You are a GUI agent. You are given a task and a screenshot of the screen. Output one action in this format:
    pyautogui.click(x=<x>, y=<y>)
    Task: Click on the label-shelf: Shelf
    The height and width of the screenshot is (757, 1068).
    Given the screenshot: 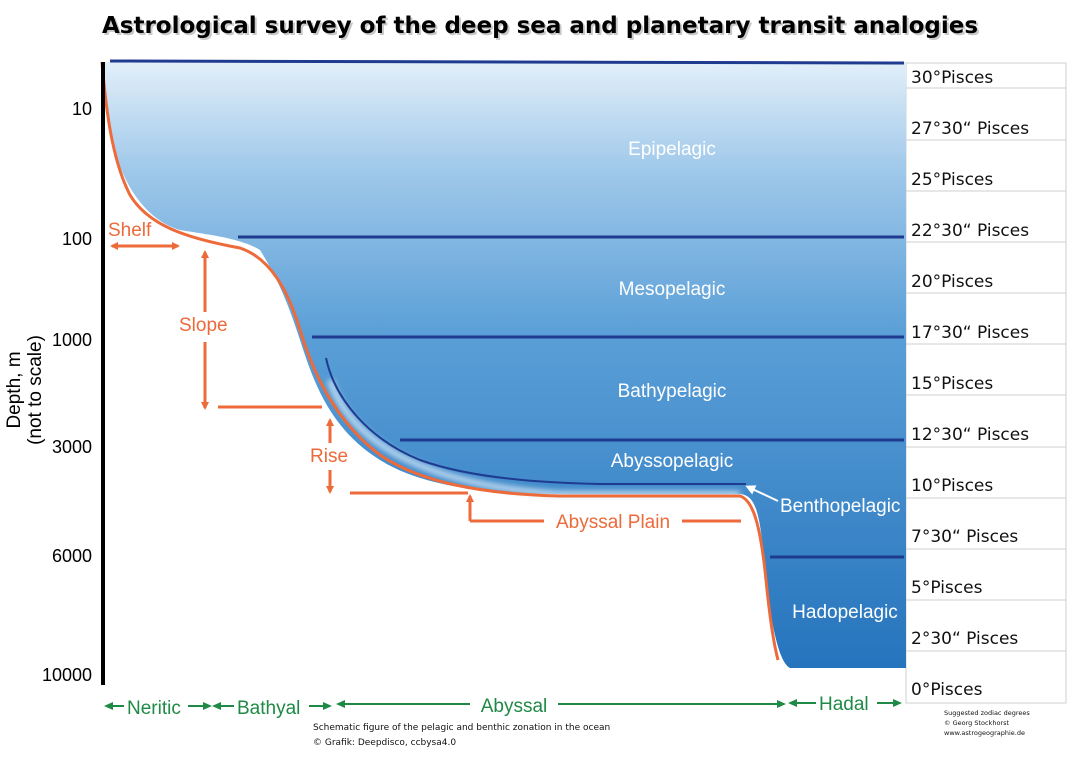 What is the action you would take?
    pyautogui.click(x=130, y=230)
    